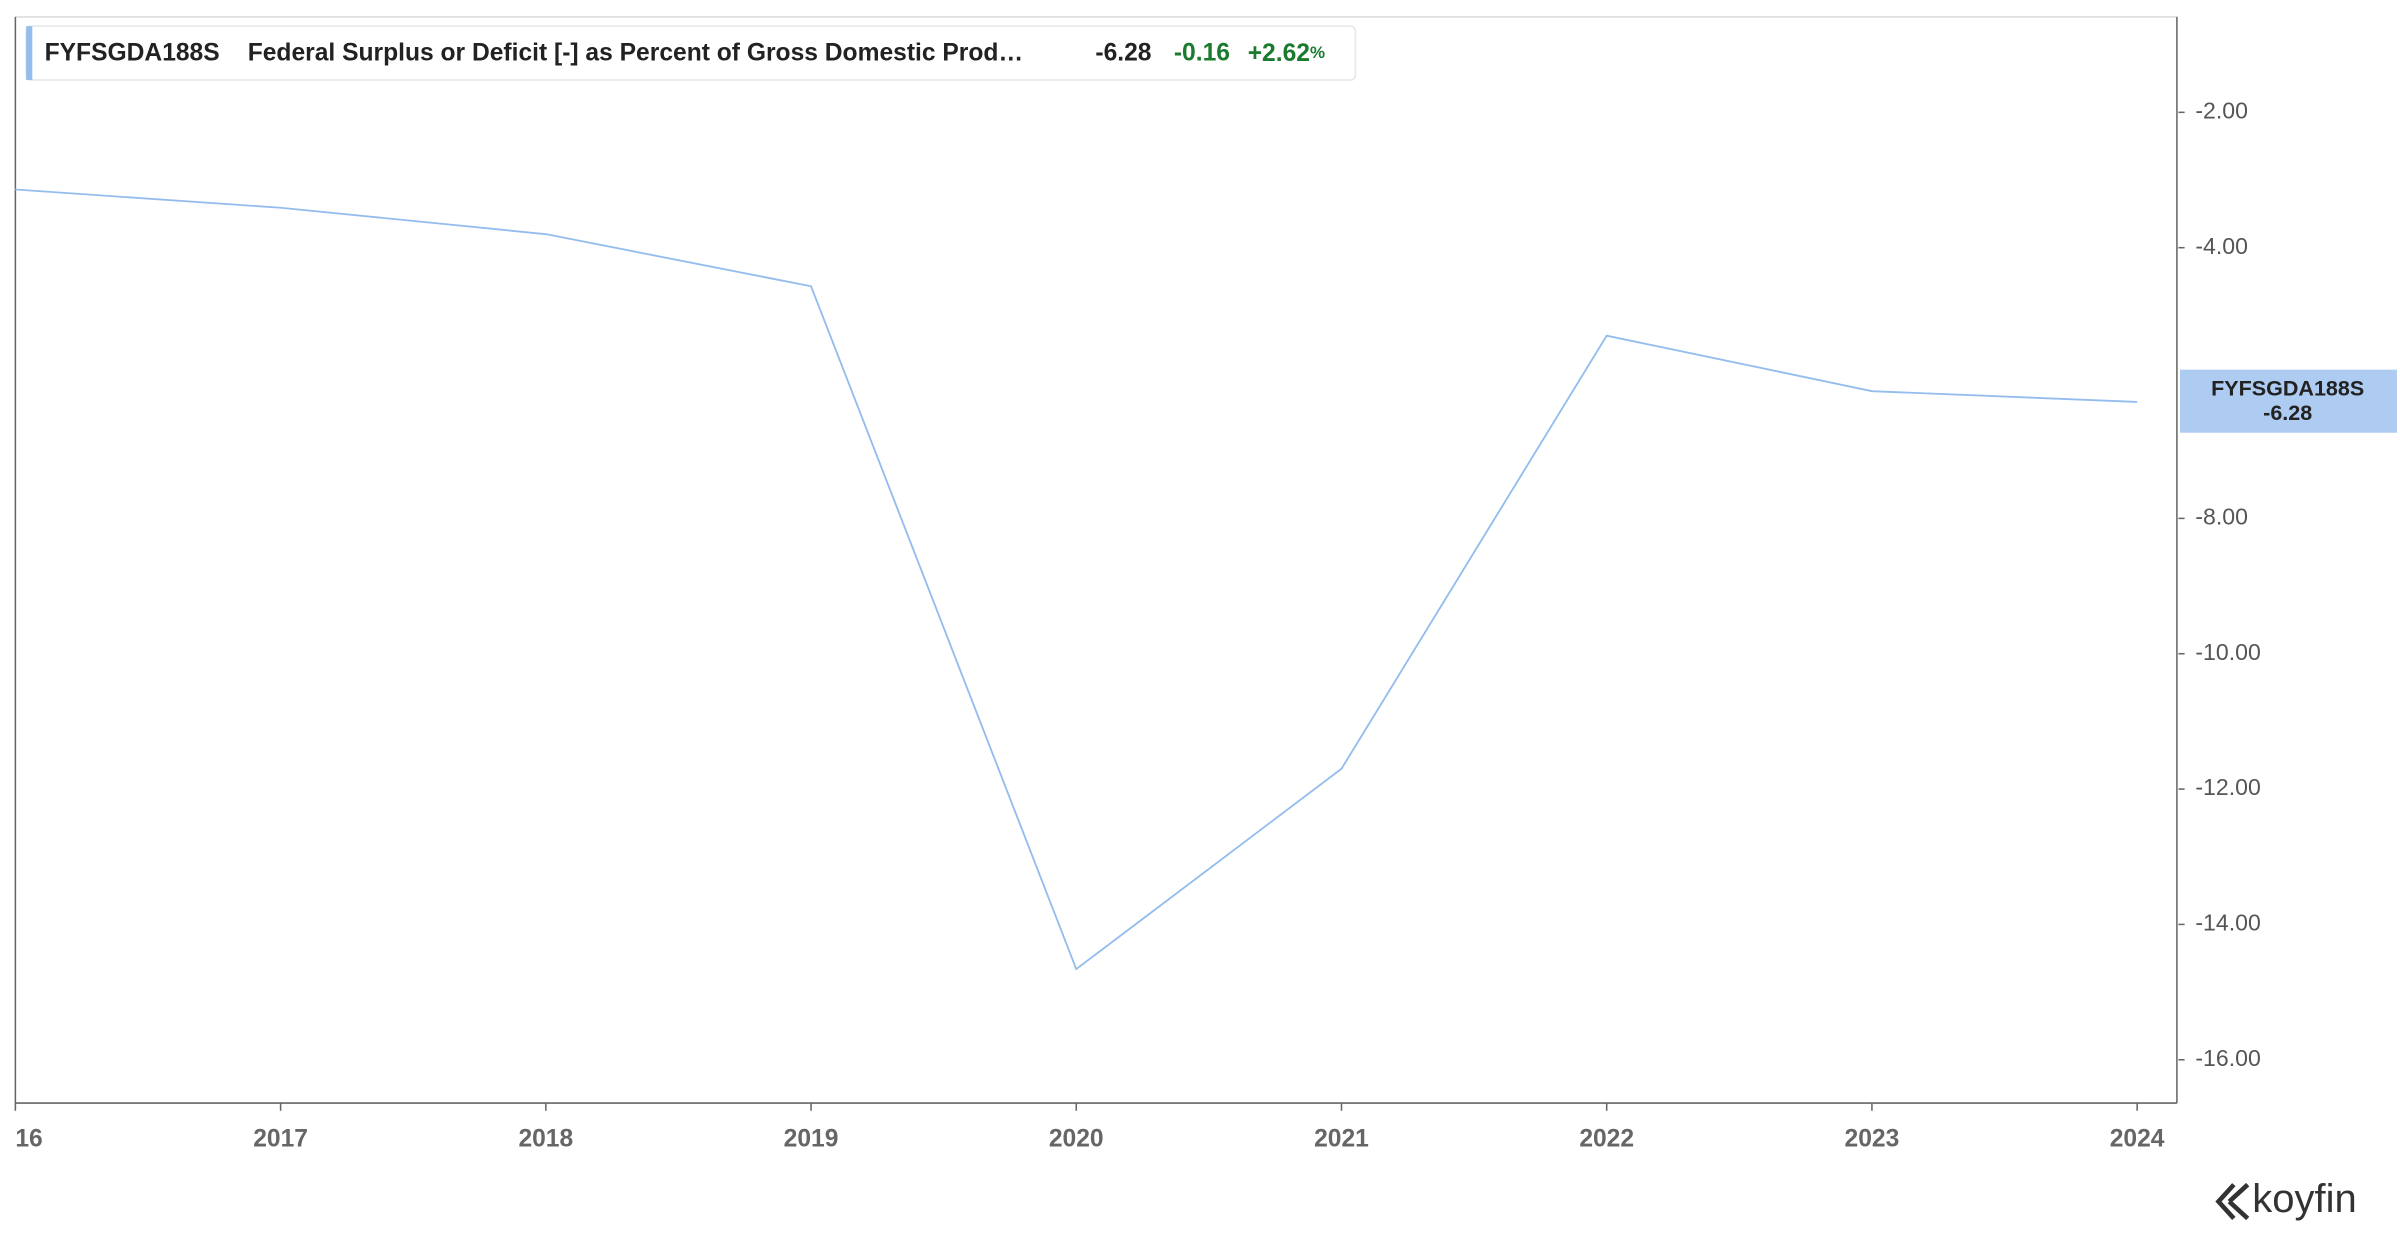 This screenshot has width=2400, height=1240. What do you see at coordinates (545, 1138) in the screenshot?
I see `x-tick-label: 2018` at bounding box center [545, 1138].